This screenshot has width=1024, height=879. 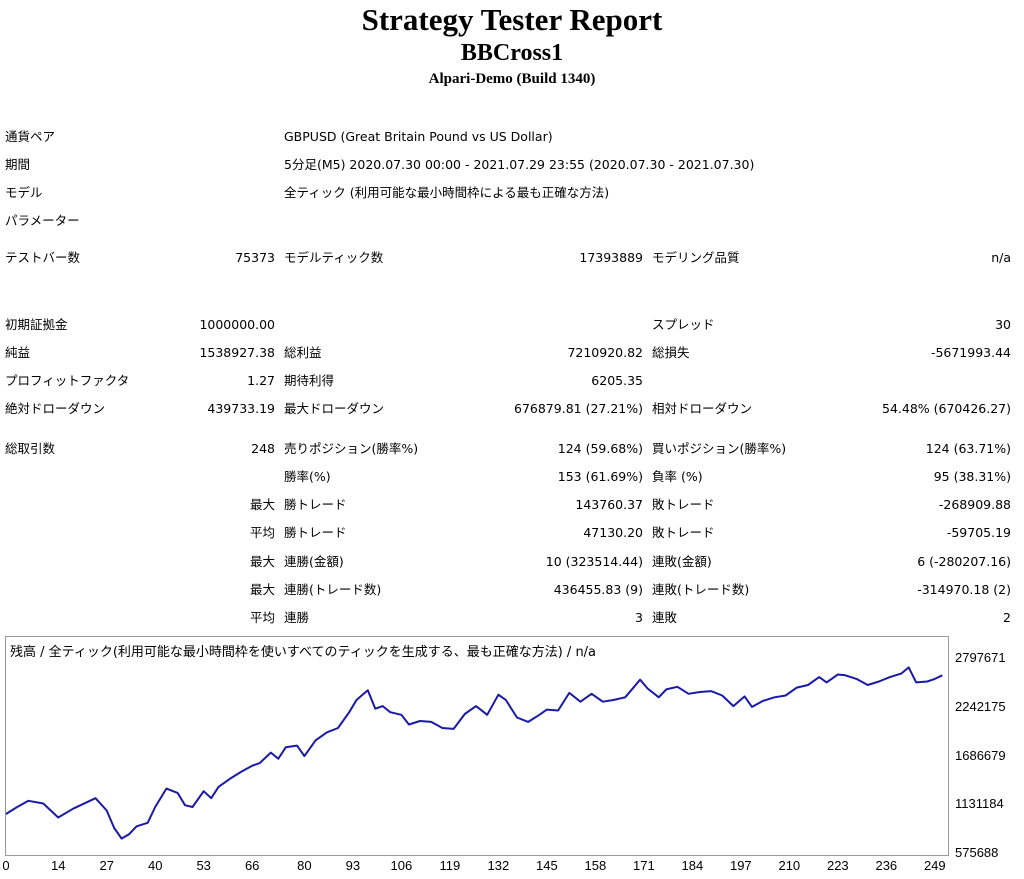 I want to click on x-tick-label: 184, so click(x=692, y=865).